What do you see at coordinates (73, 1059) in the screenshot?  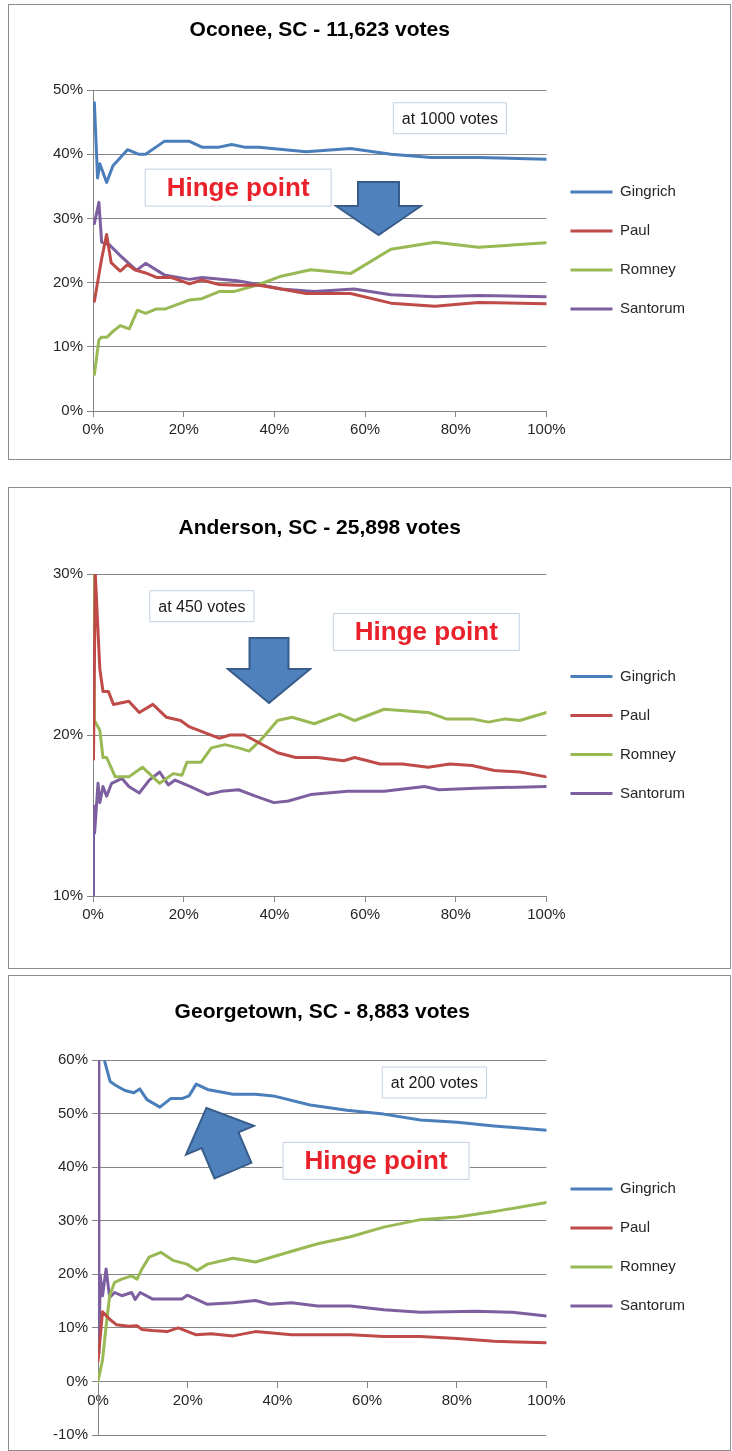 I see `y-tick-label: 60%` at bounding box center [73, 1059].